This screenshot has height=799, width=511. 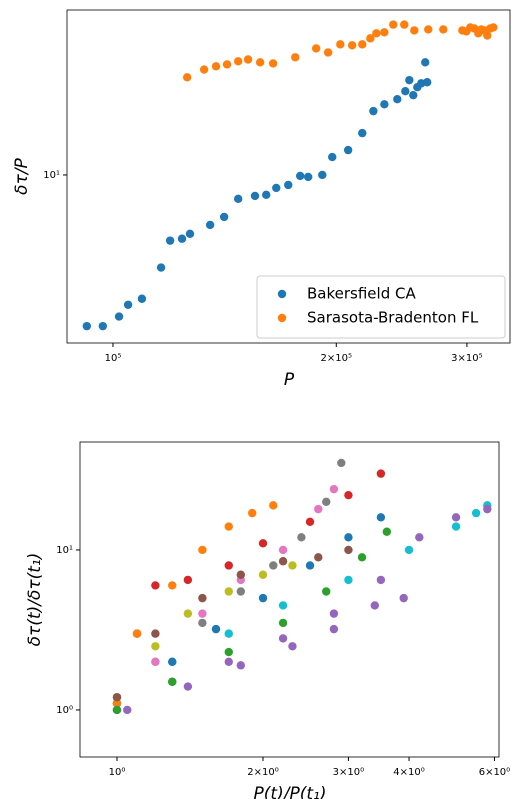 I want to click on y-axis-label: δτ(t)/δτ(t₁), so click(x=35, y=600).